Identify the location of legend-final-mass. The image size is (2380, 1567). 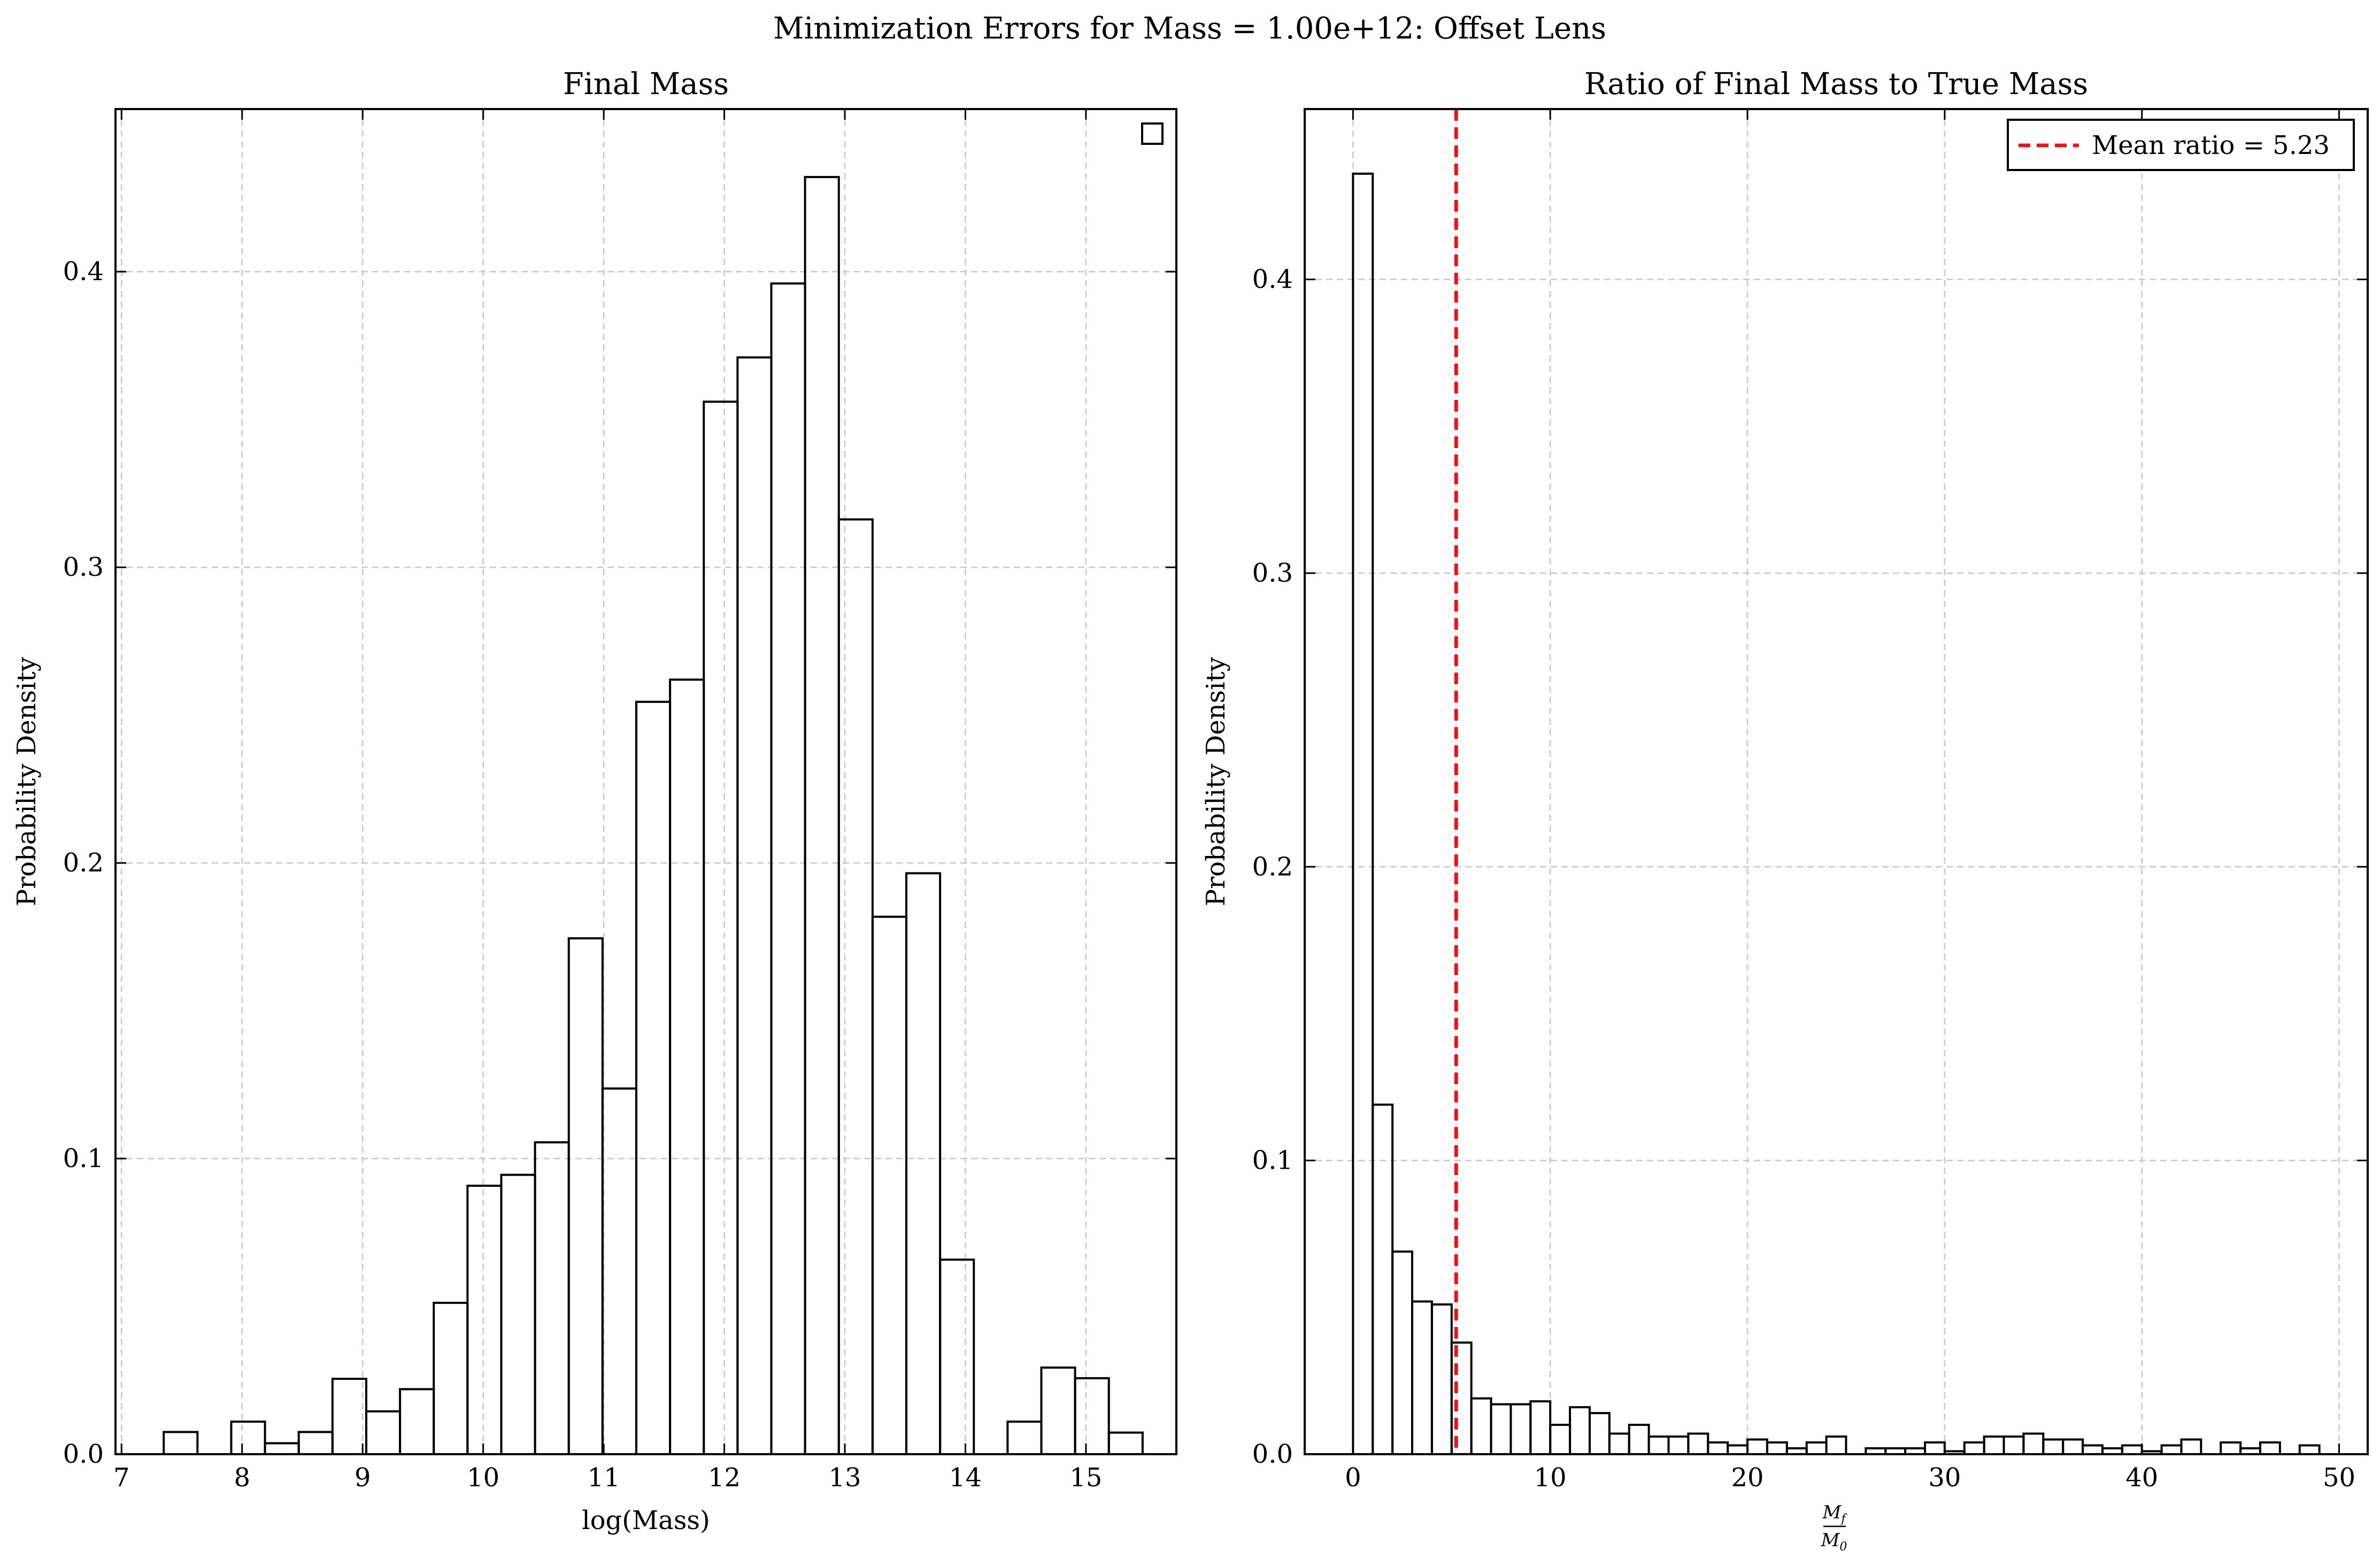
(1152, 133).